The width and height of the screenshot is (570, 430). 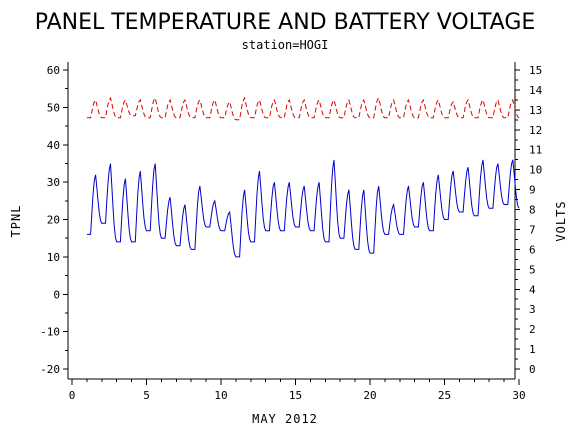 I want to click on y-tick-label-left: 40, so click(x=53, y=145).